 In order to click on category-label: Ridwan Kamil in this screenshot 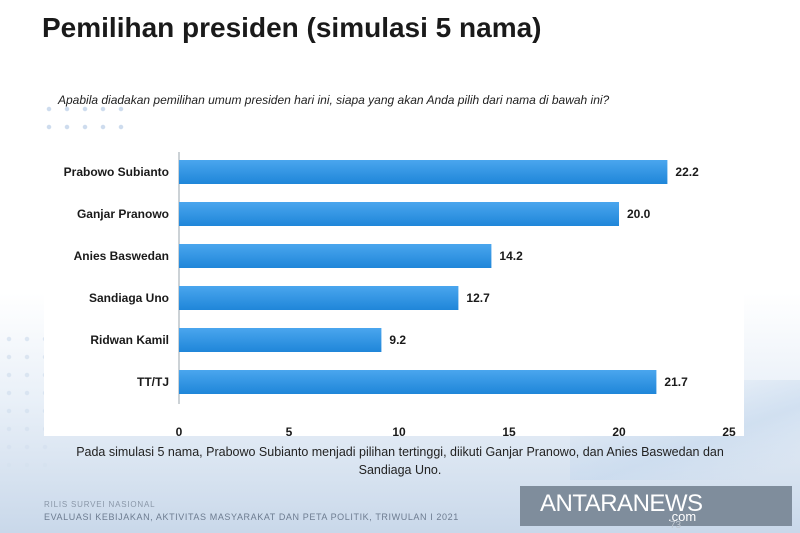, I will do `click(129, 340)`.